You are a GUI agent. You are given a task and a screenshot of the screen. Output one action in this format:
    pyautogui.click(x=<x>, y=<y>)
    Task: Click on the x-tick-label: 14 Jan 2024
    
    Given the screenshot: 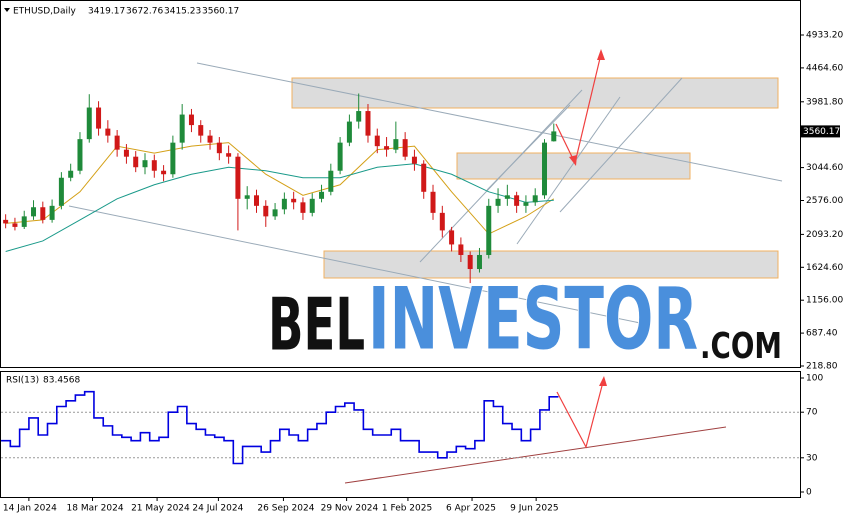 What is the action you would take?
    pyautogui.click(x=30, y=509)
    